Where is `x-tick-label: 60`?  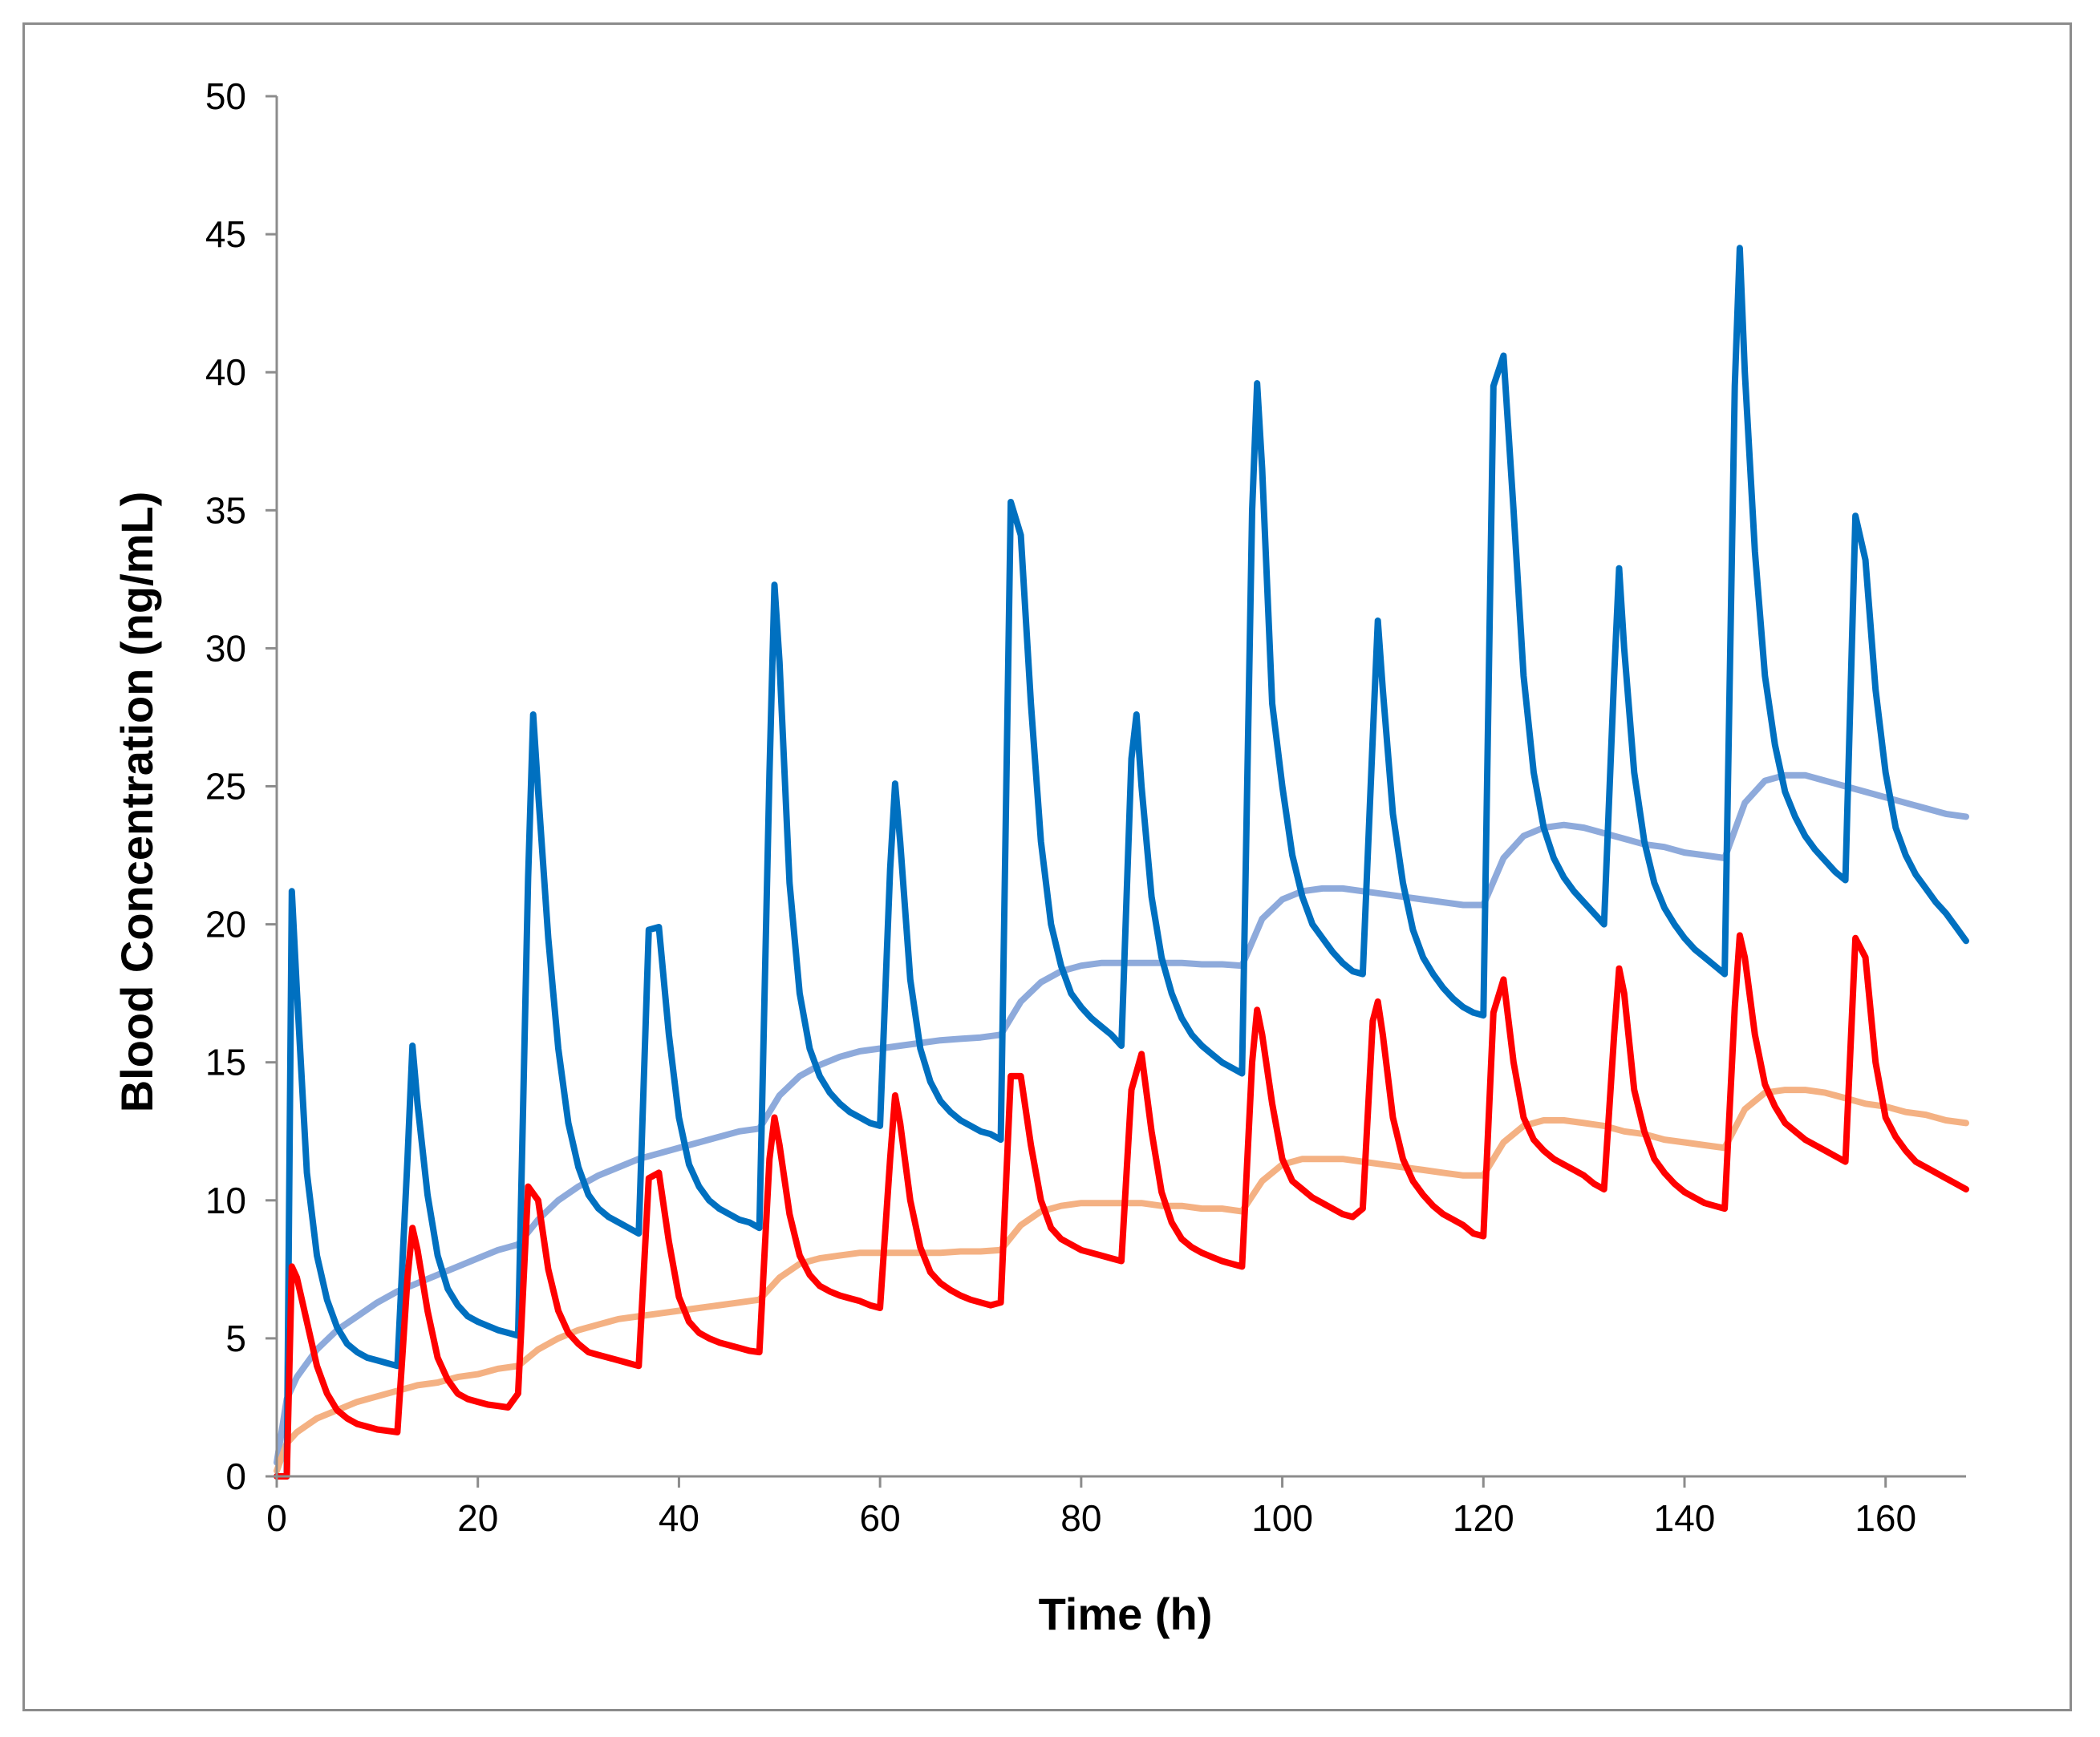 x-tick-label: 60 is located at coordinates (880, 1518).